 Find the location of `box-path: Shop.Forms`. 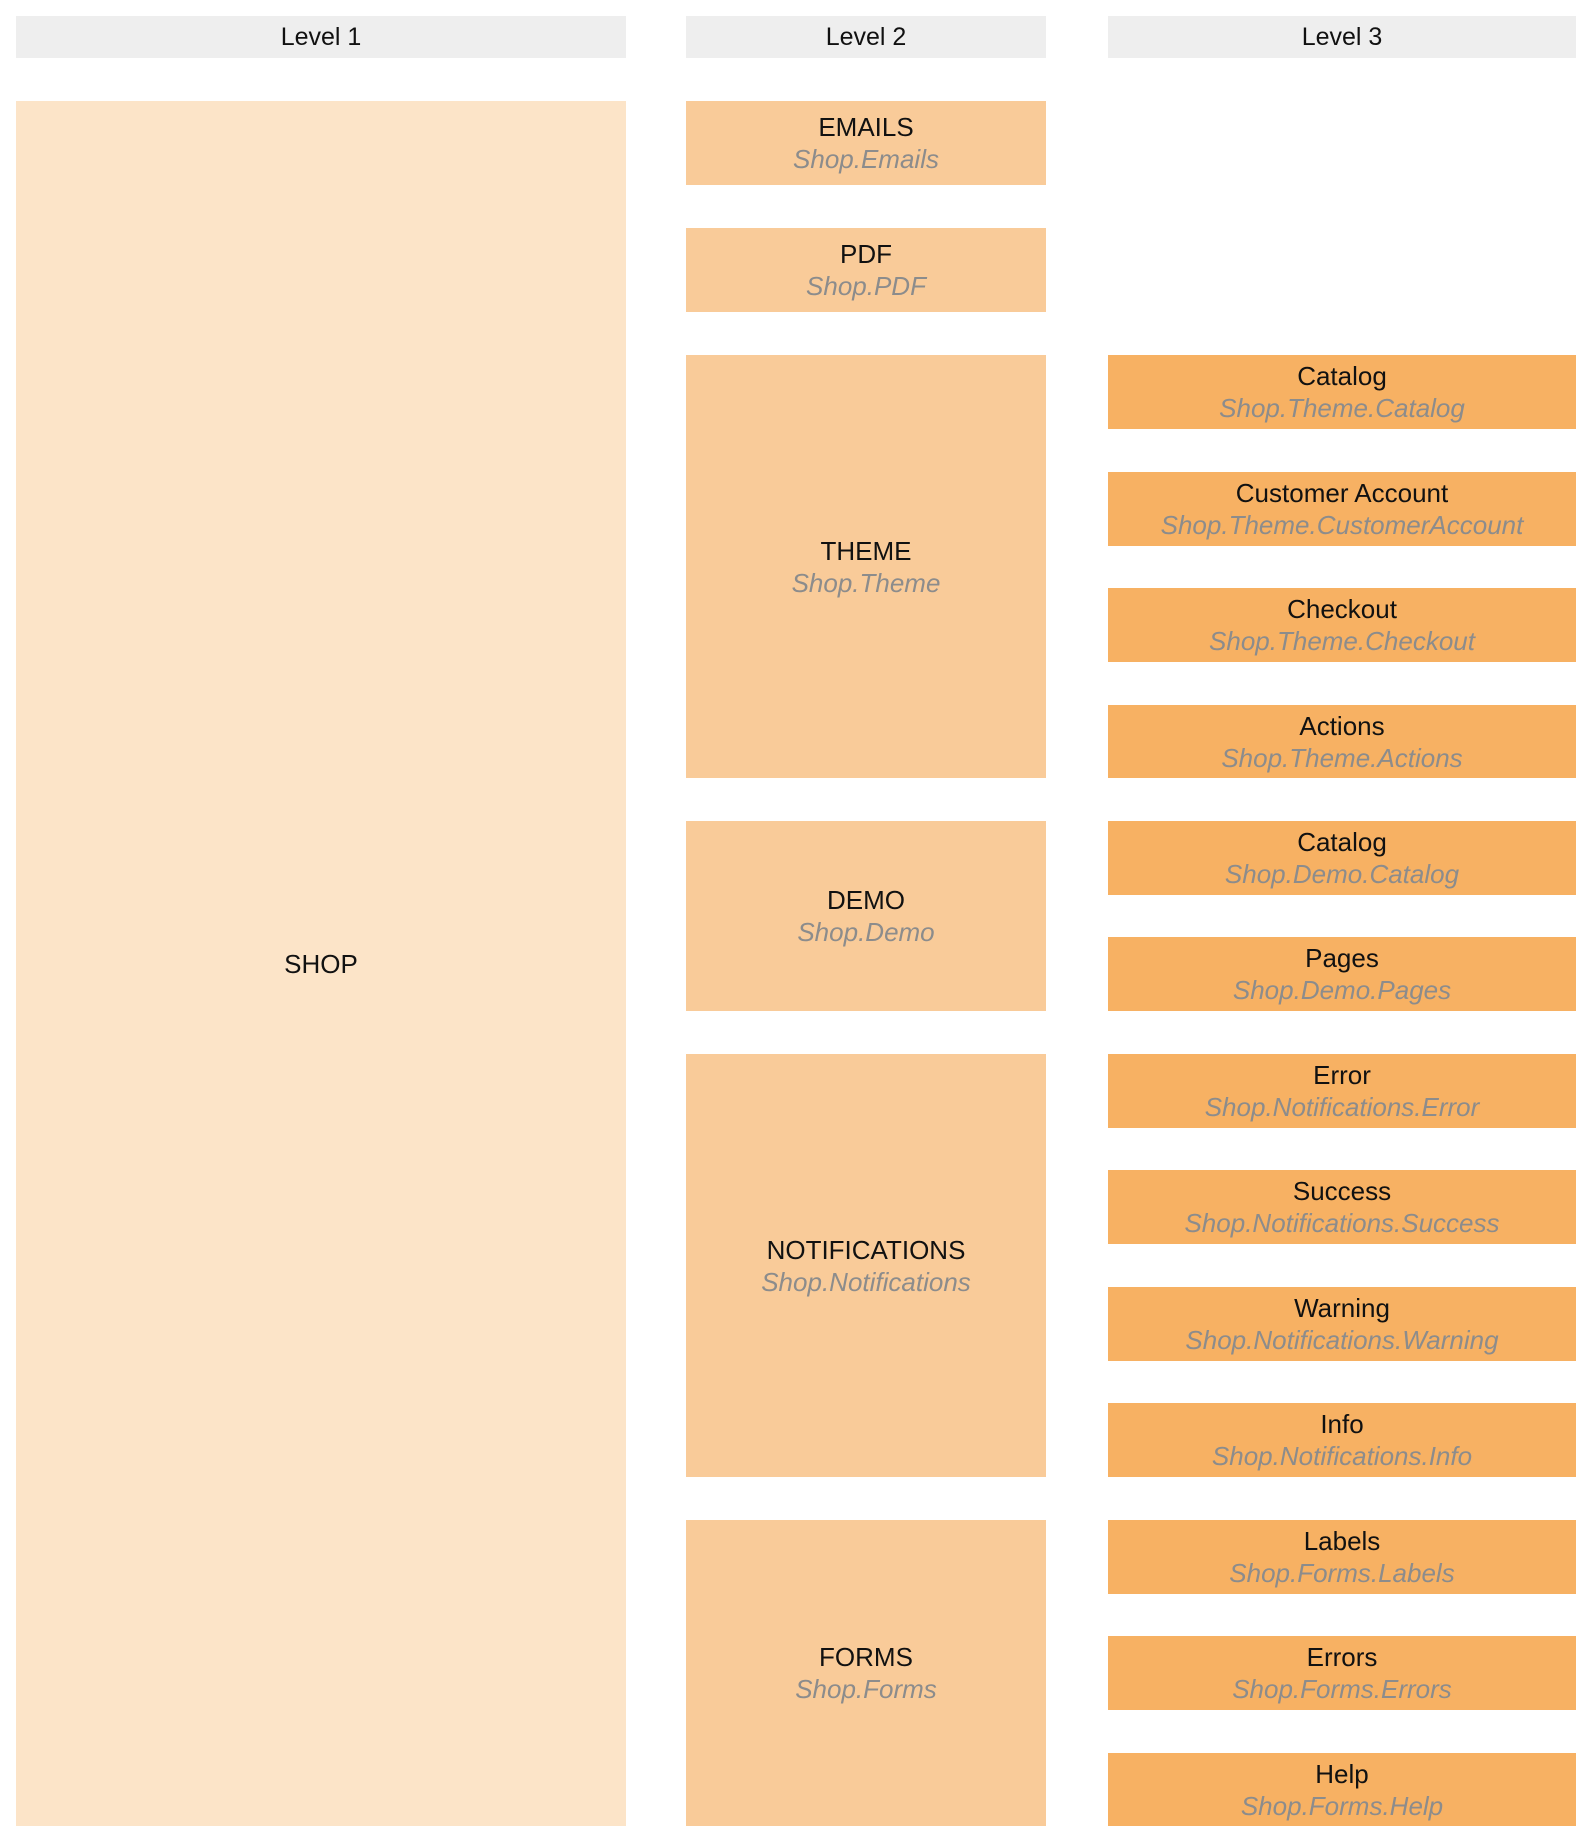

box-path: Shop.Forms is located at coordinates (866, 1689).